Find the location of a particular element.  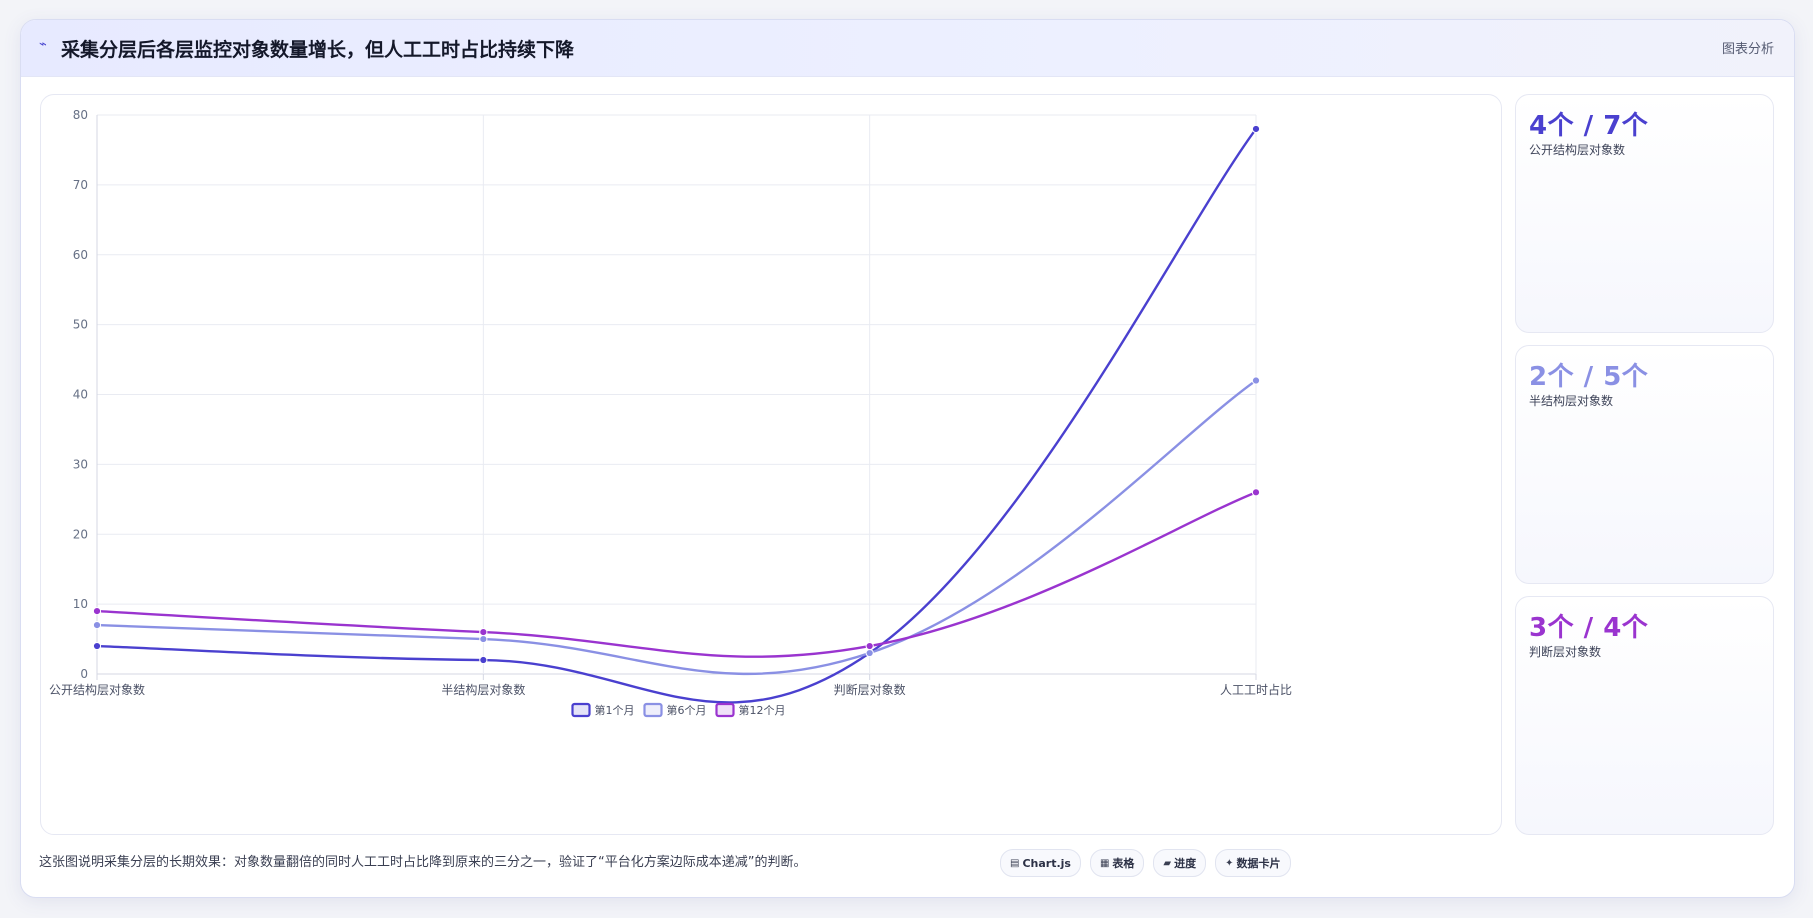

x-tick-label: 公开结构层对象数 is located at coordinates (97, 689).